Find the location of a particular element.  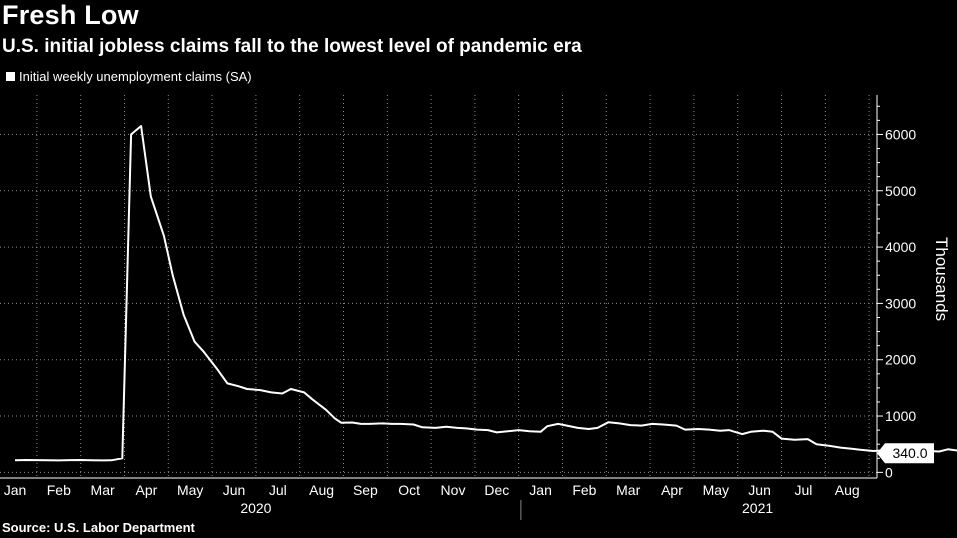

y-tick-label: 0 is located at coordinates (889, 472).